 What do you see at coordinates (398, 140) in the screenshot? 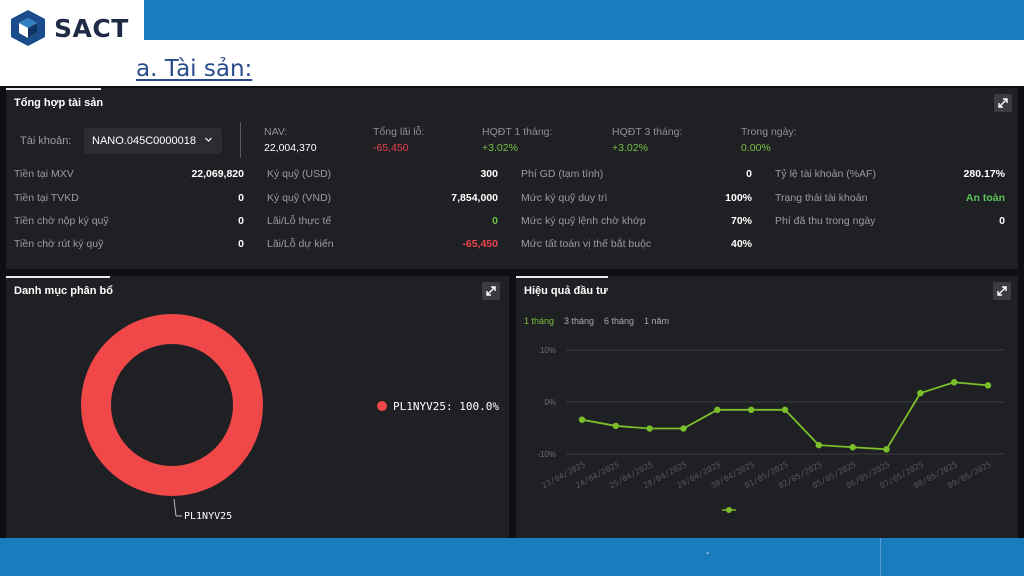
I see `kpi-item: Tổng lãi lỗ: -65,450` at bounding box center [398, 140].